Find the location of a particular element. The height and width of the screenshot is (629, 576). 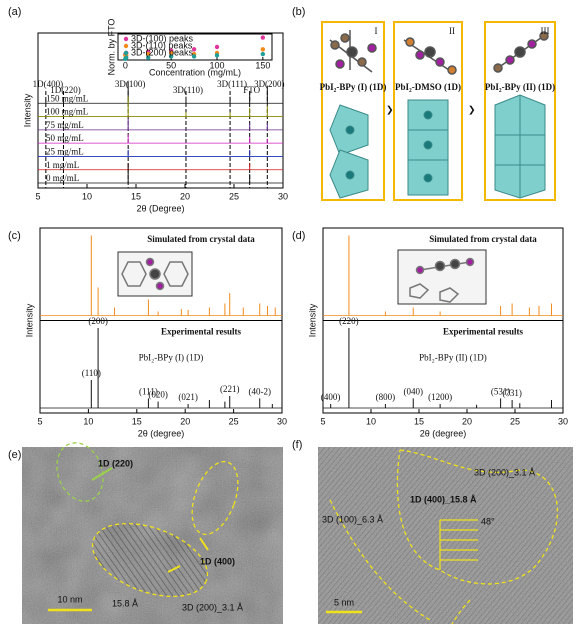

reference-label: 1D(220) is located at coordinates (65, 90).